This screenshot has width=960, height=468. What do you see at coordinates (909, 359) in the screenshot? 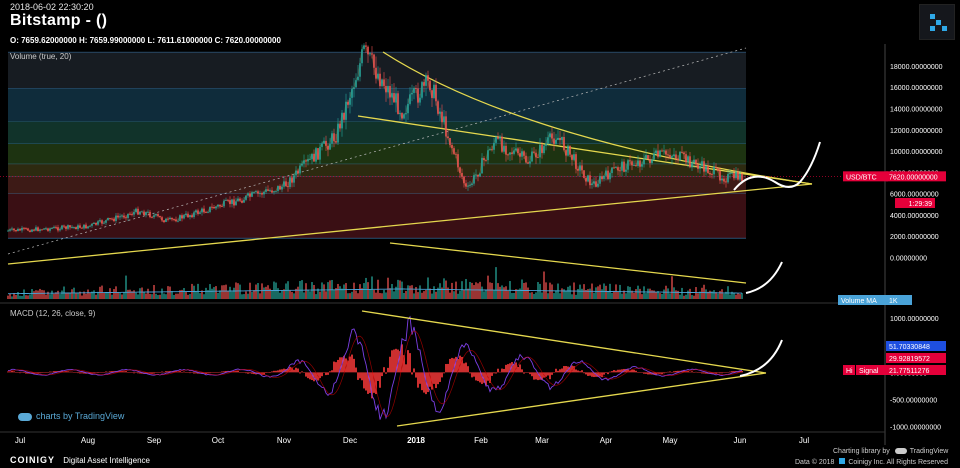
I see `signal-value-badge-text: 29.92819572` at bounding box center [909, 359].